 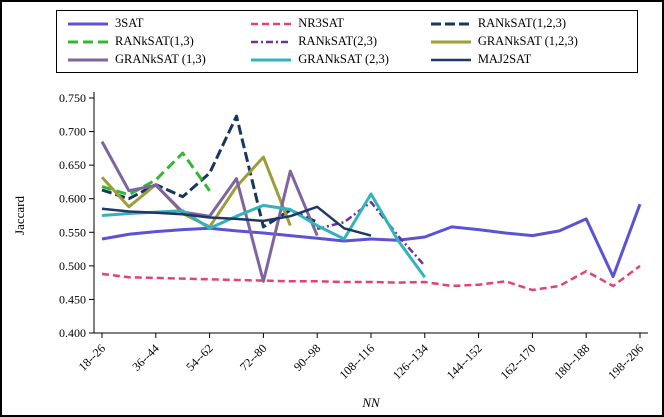 I want to click on y-tick-label: 0.650, so click(x=72, y=165).